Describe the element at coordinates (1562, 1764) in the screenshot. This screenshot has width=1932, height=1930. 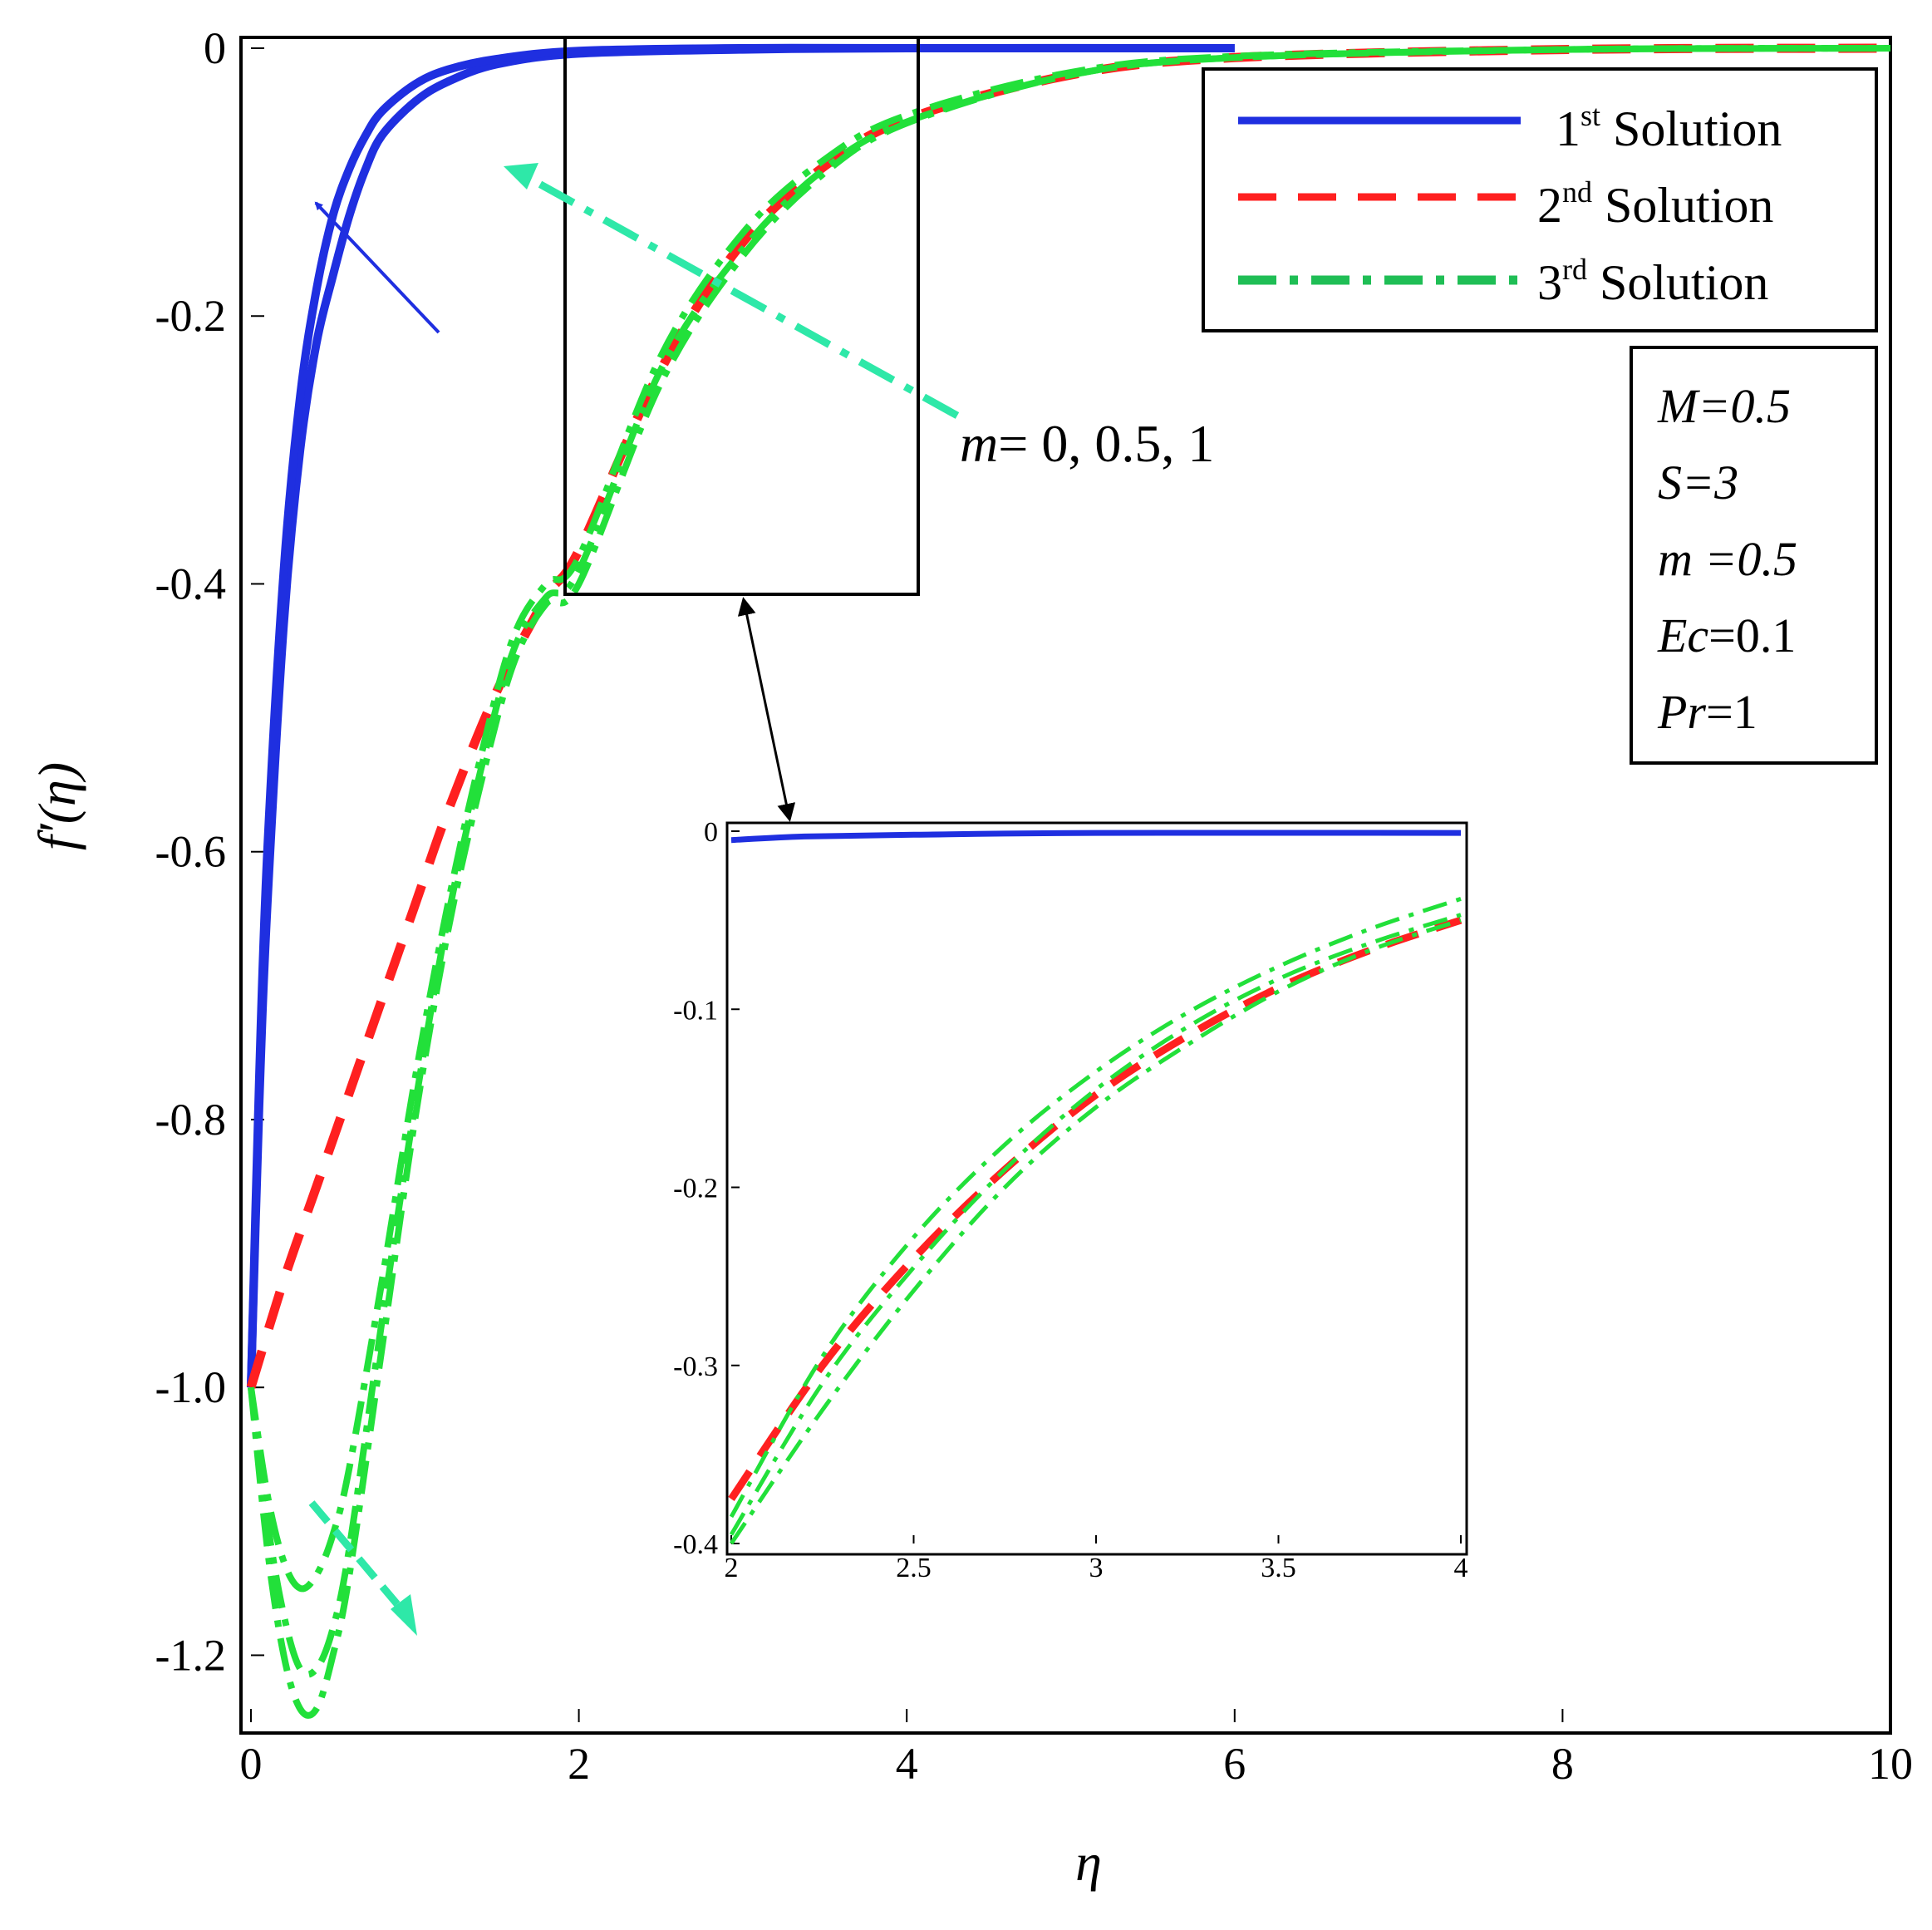
I see `x-tick-label: 8` at that location.